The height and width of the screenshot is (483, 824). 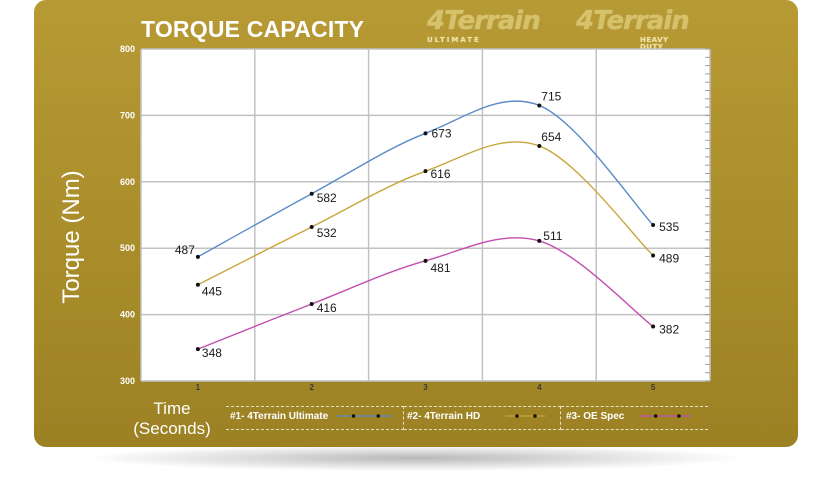 I want to click on y-axis-title-text: Torque (Nm), so click(x=71, y=237).